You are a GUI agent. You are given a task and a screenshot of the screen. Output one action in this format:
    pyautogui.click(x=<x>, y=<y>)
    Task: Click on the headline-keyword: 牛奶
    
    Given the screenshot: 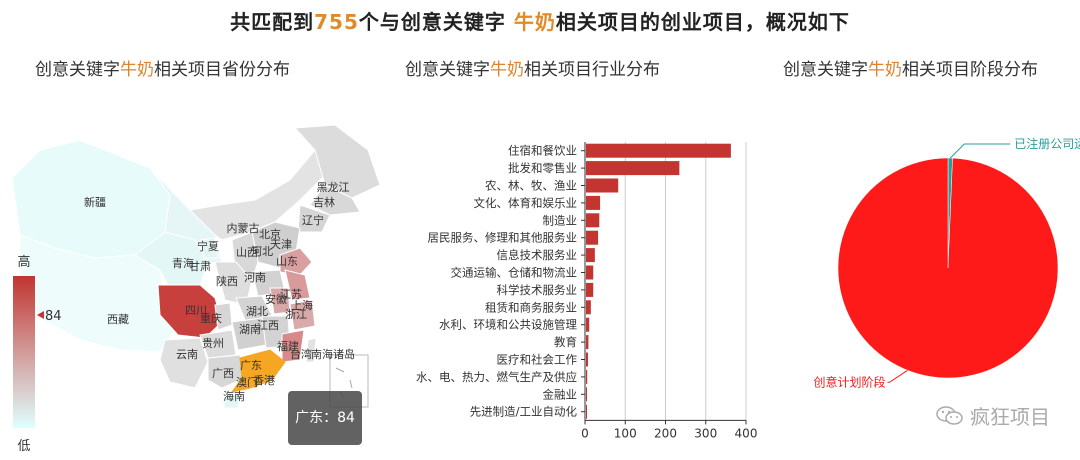 What is the action you would take?
    pyautogui.click(x=534, y=22)
    